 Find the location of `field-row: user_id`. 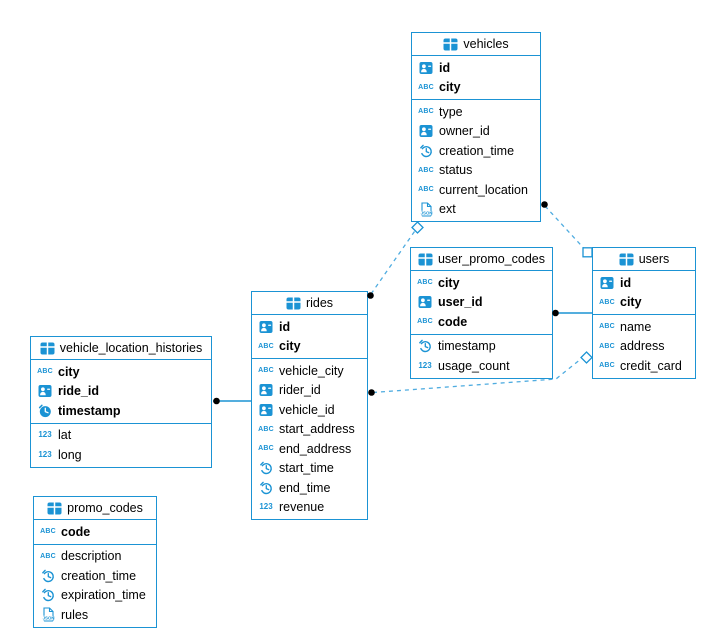

field-row: user_id is located at coordinates (481, 303).